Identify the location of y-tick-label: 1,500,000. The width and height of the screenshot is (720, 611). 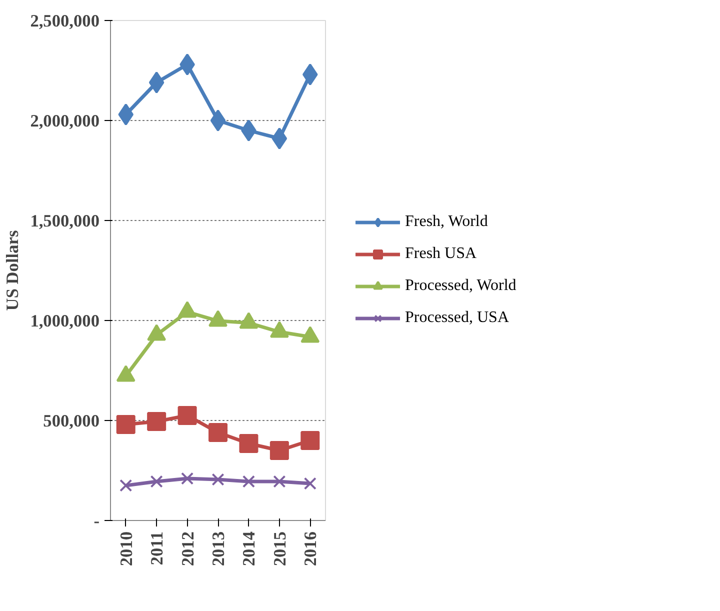
(65, 221).